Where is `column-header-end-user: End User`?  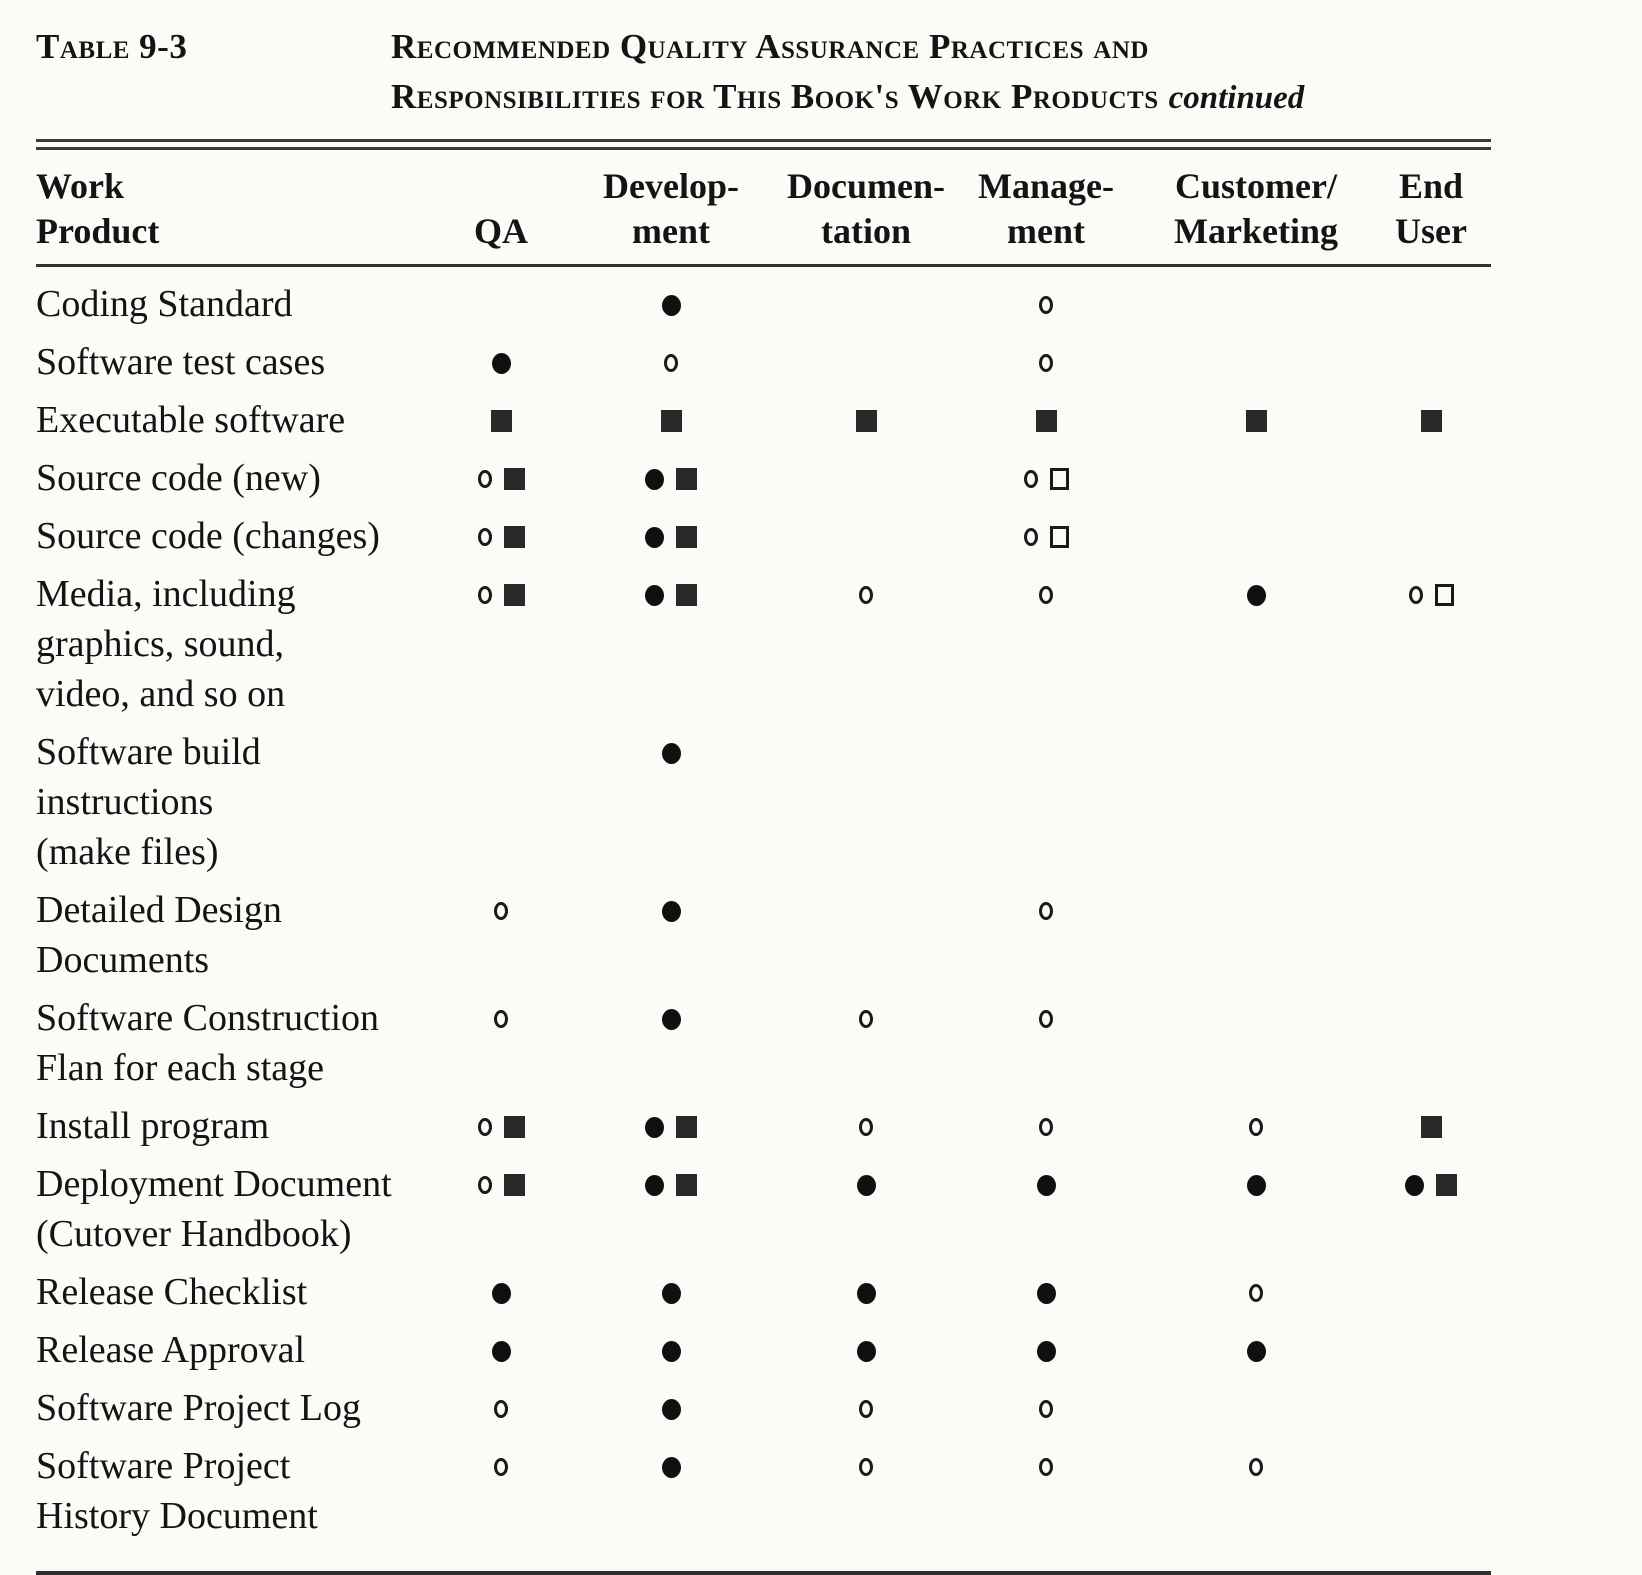 column-header-end-user: End User is located at coordinates (1431, 208).